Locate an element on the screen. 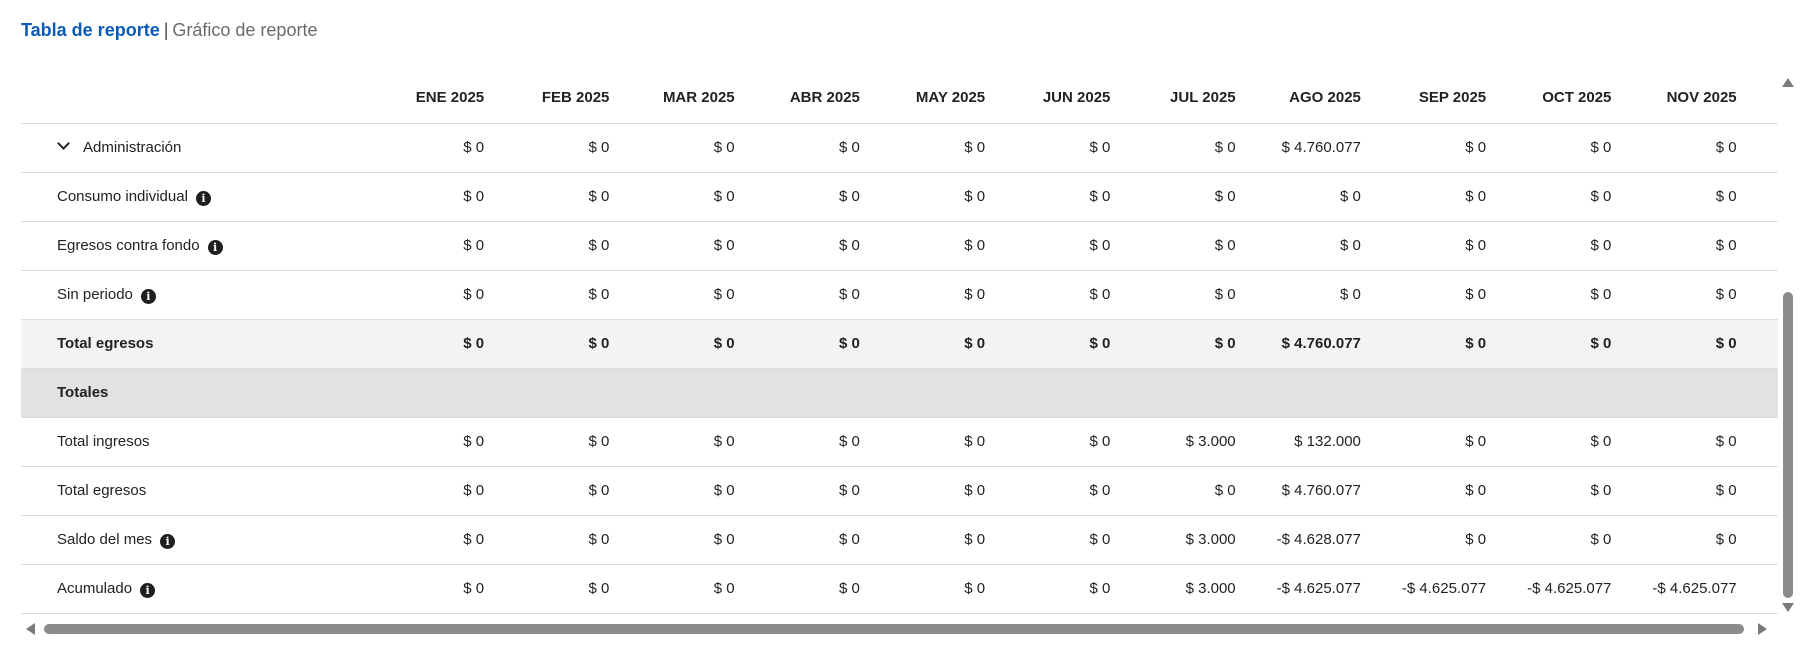 This screenshot has width=1818, height=656. row-label-cell: Acumulado i is located at coordinates (196, 589).